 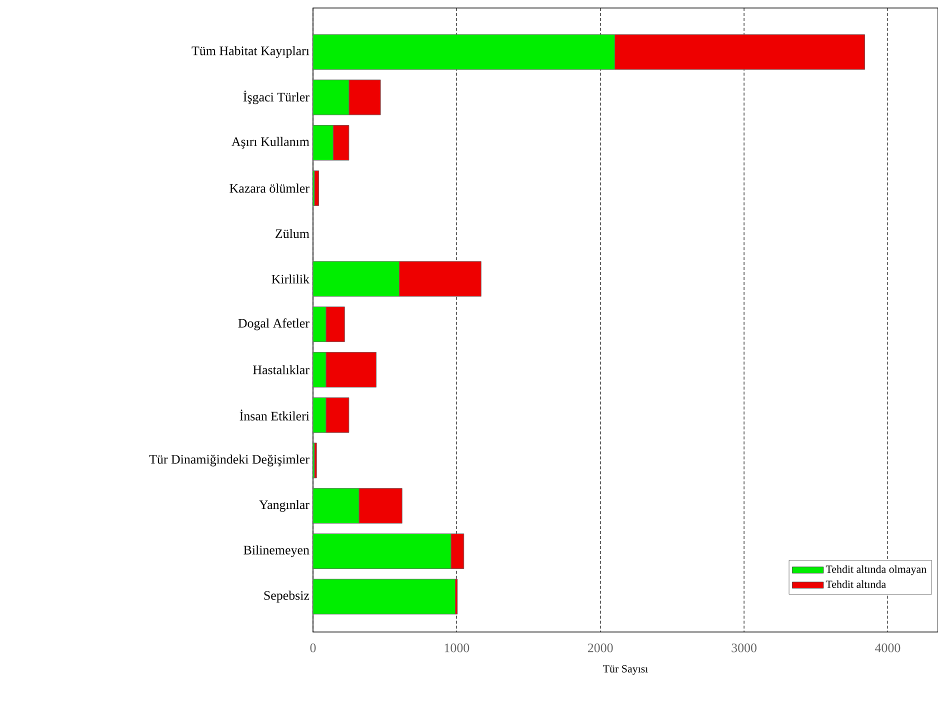 I want to click on bar, so click(x=384, y=596).